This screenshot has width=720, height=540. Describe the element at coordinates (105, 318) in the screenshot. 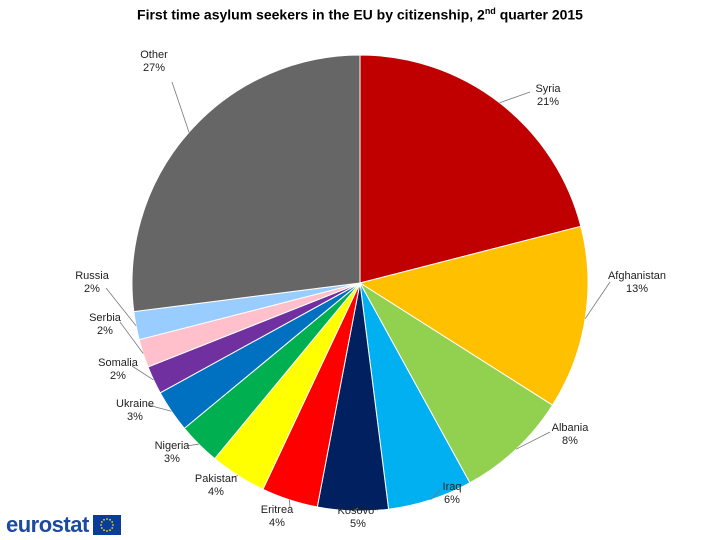

I see `slice-label-name: Serbia` at that location.